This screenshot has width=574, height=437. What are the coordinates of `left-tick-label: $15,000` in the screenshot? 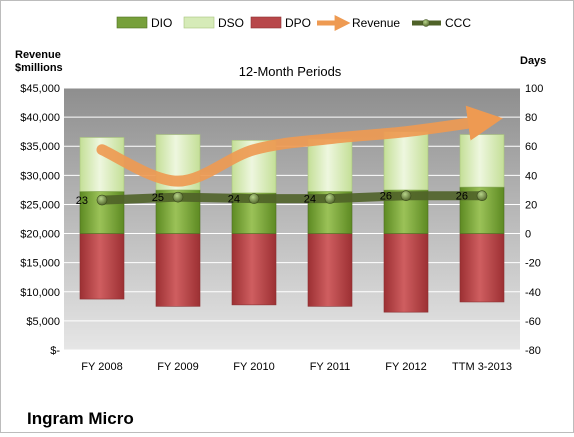 It's located at (40, 264).